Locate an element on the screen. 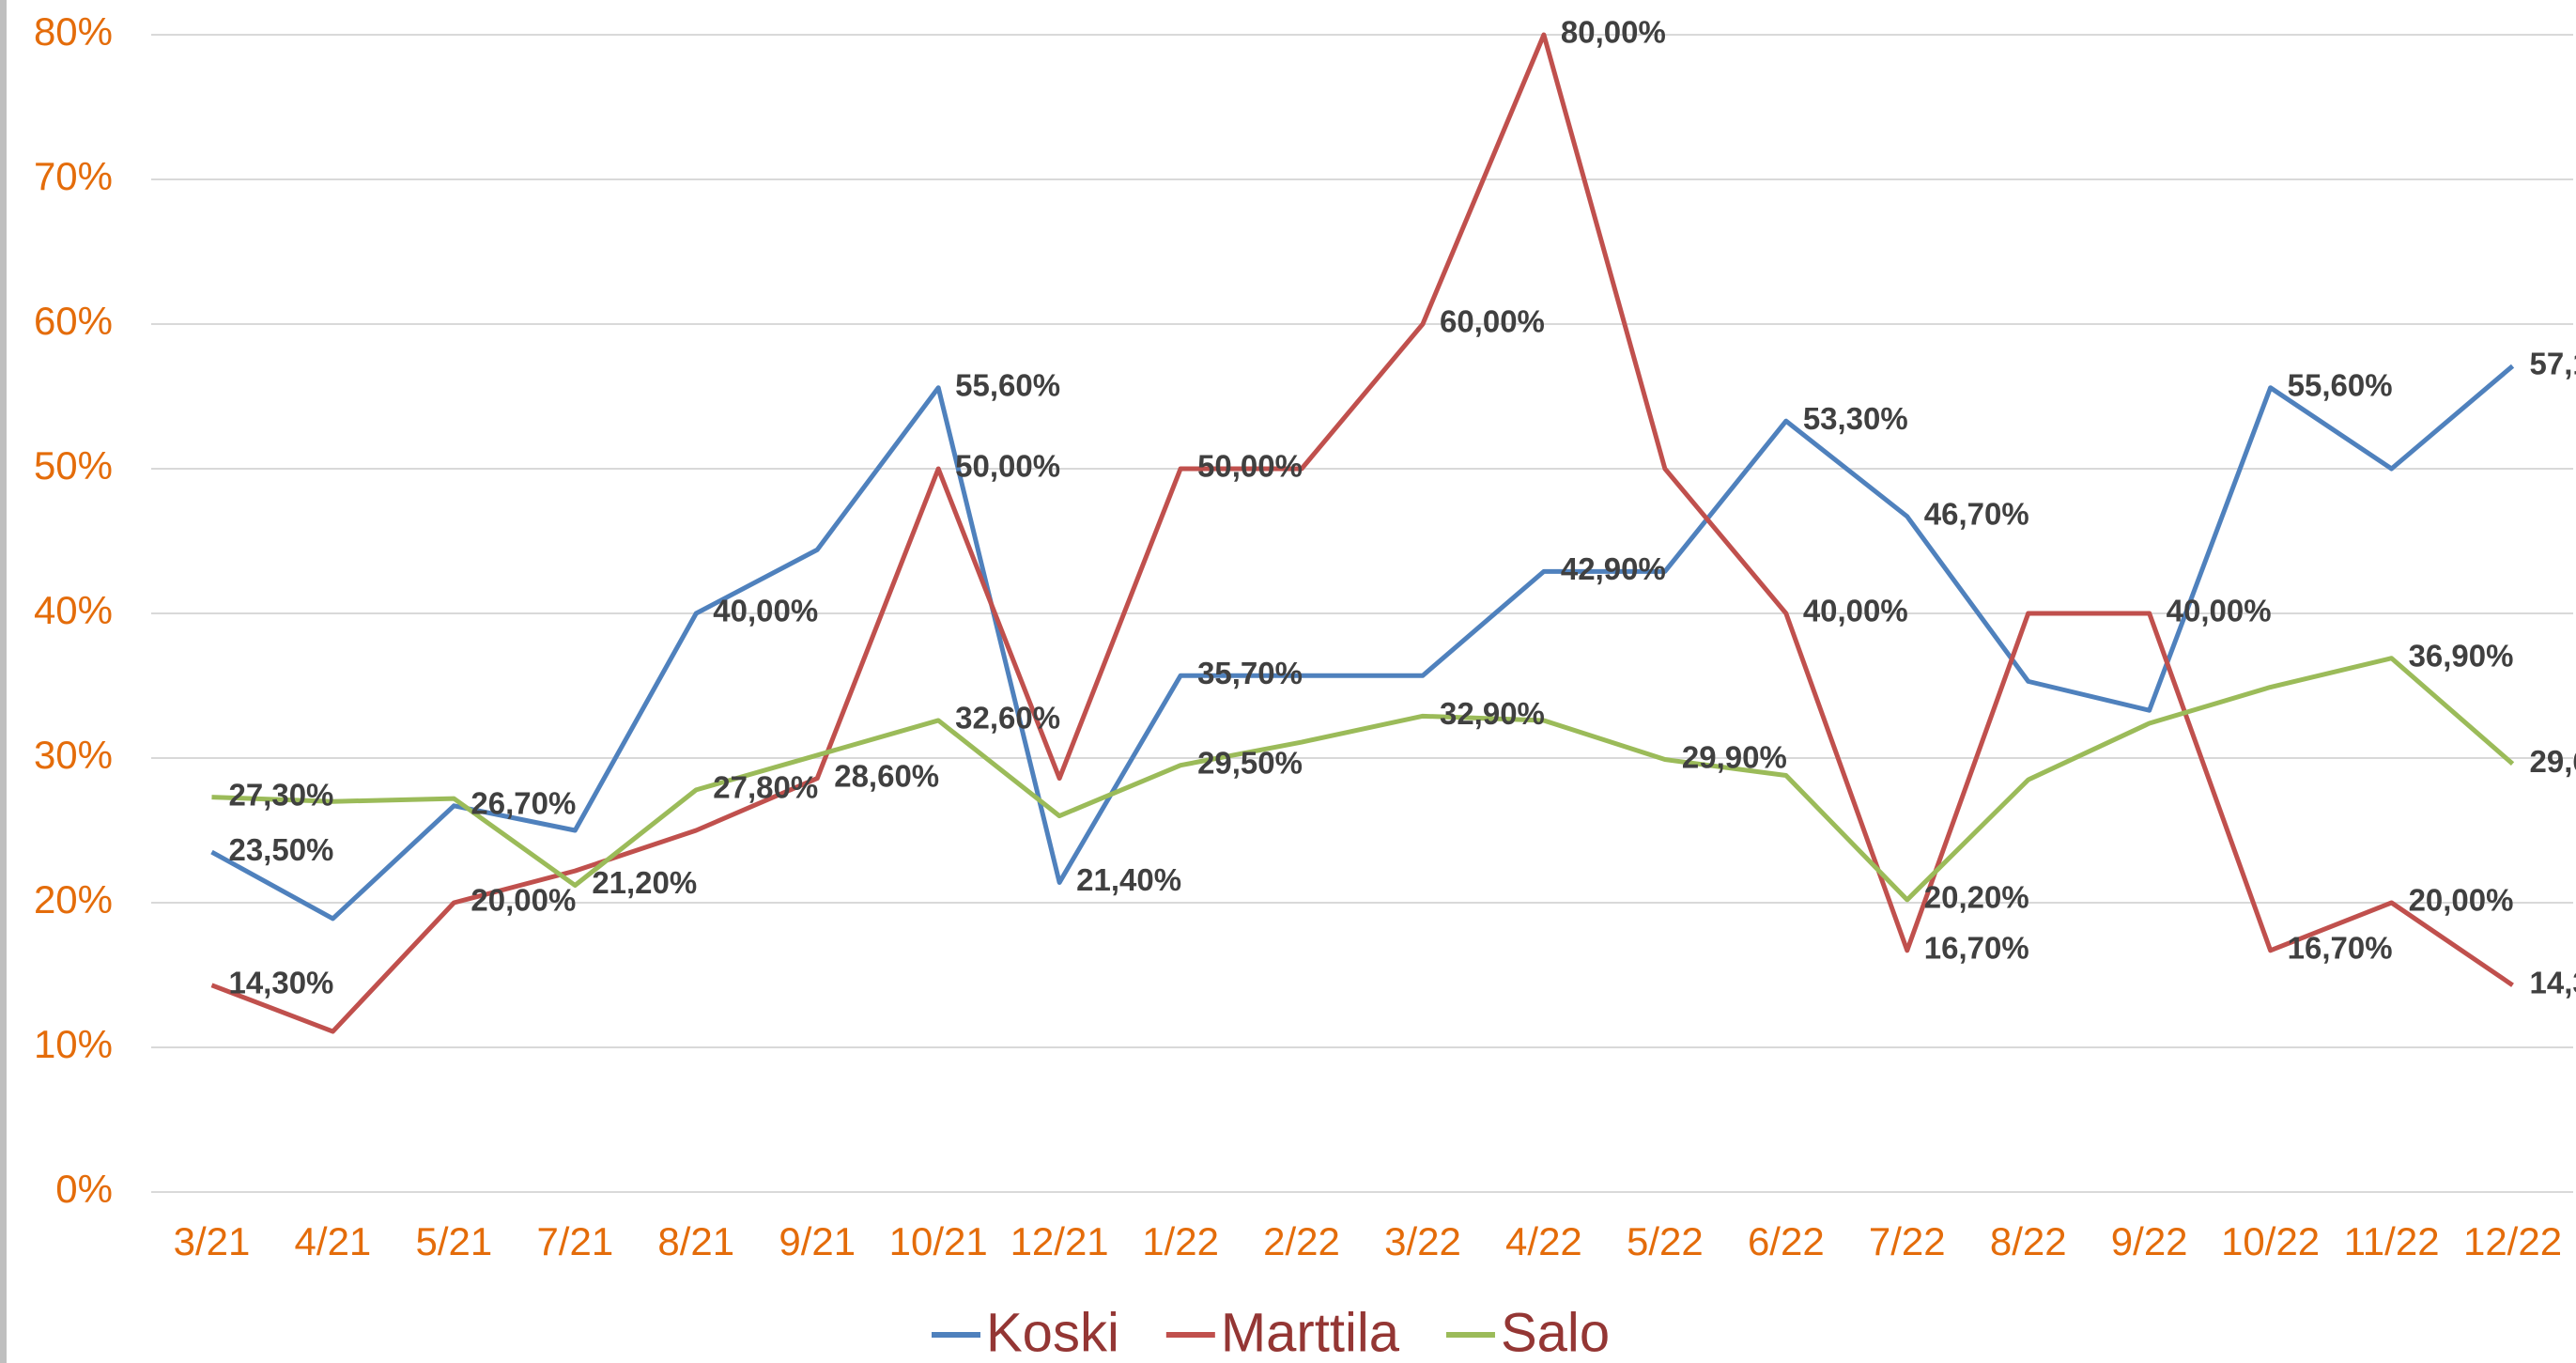 The height and width of the screenshot is (1363, 2576). x-tick-label: 4/21 is located at coordinates (333, 1241).